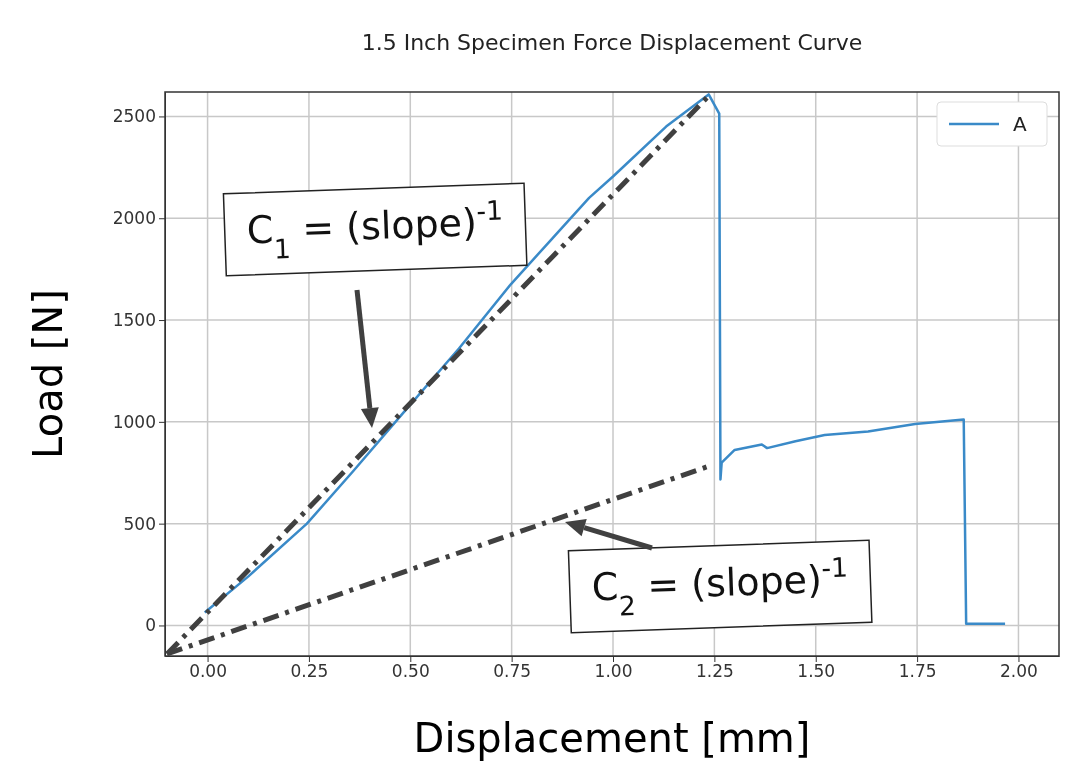  What do you see at coordinates (917, 671) in the screenshot?
I see `x-tick-label: 1.75` at bounding box center [917, 671].